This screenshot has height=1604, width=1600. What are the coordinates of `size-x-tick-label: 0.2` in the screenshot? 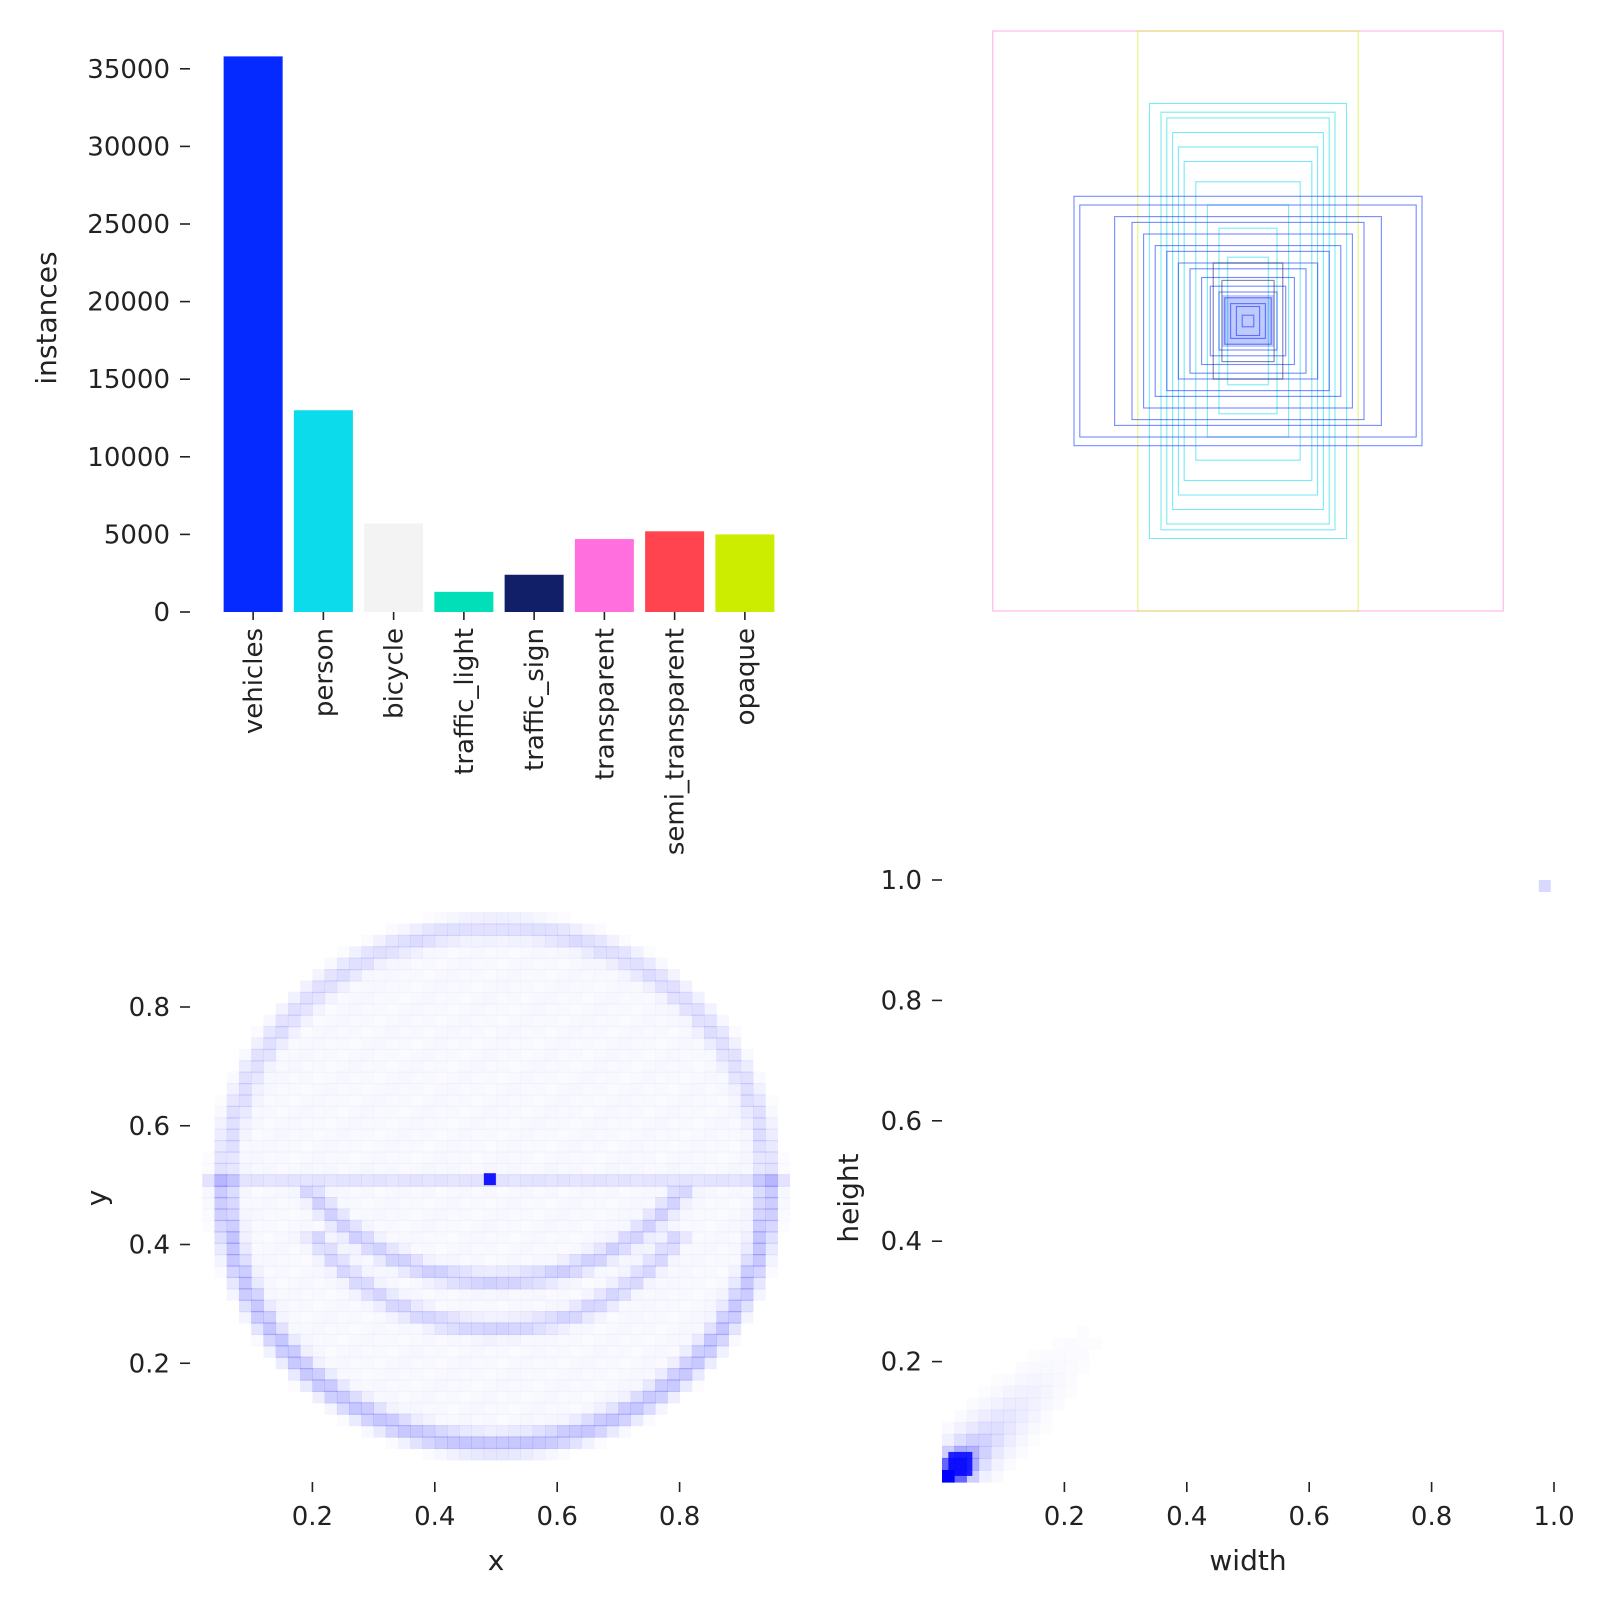 It's located at (1064, 1517).